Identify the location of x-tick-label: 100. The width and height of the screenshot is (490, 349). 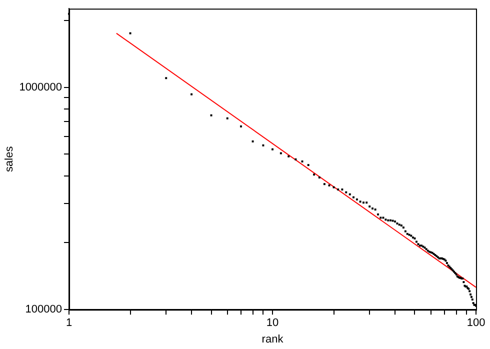
(476, 323).